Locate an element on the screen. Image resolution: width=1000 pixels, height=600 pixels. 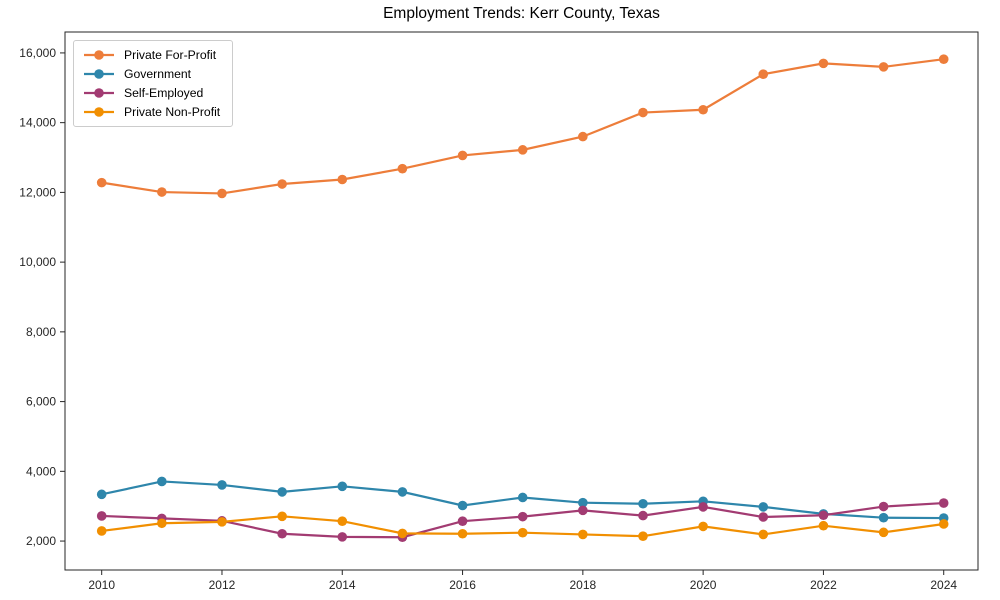
x-tick-label: 2020 is located at coordinates (703, 585).